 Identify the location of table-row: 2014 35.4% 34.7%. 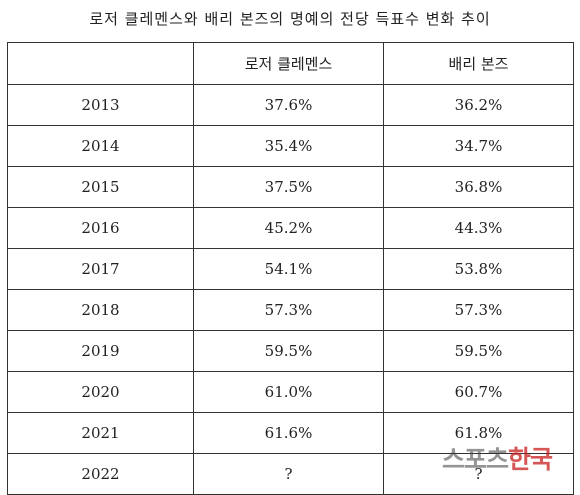
(290, 146).